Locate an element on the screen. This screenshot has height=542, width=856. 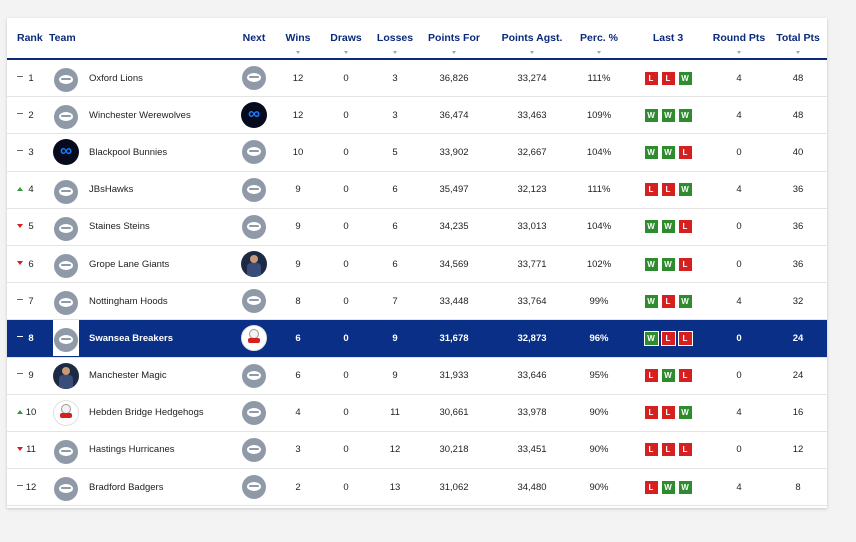
header-total-pts: Total Pts is located at coordinates (798, 39).